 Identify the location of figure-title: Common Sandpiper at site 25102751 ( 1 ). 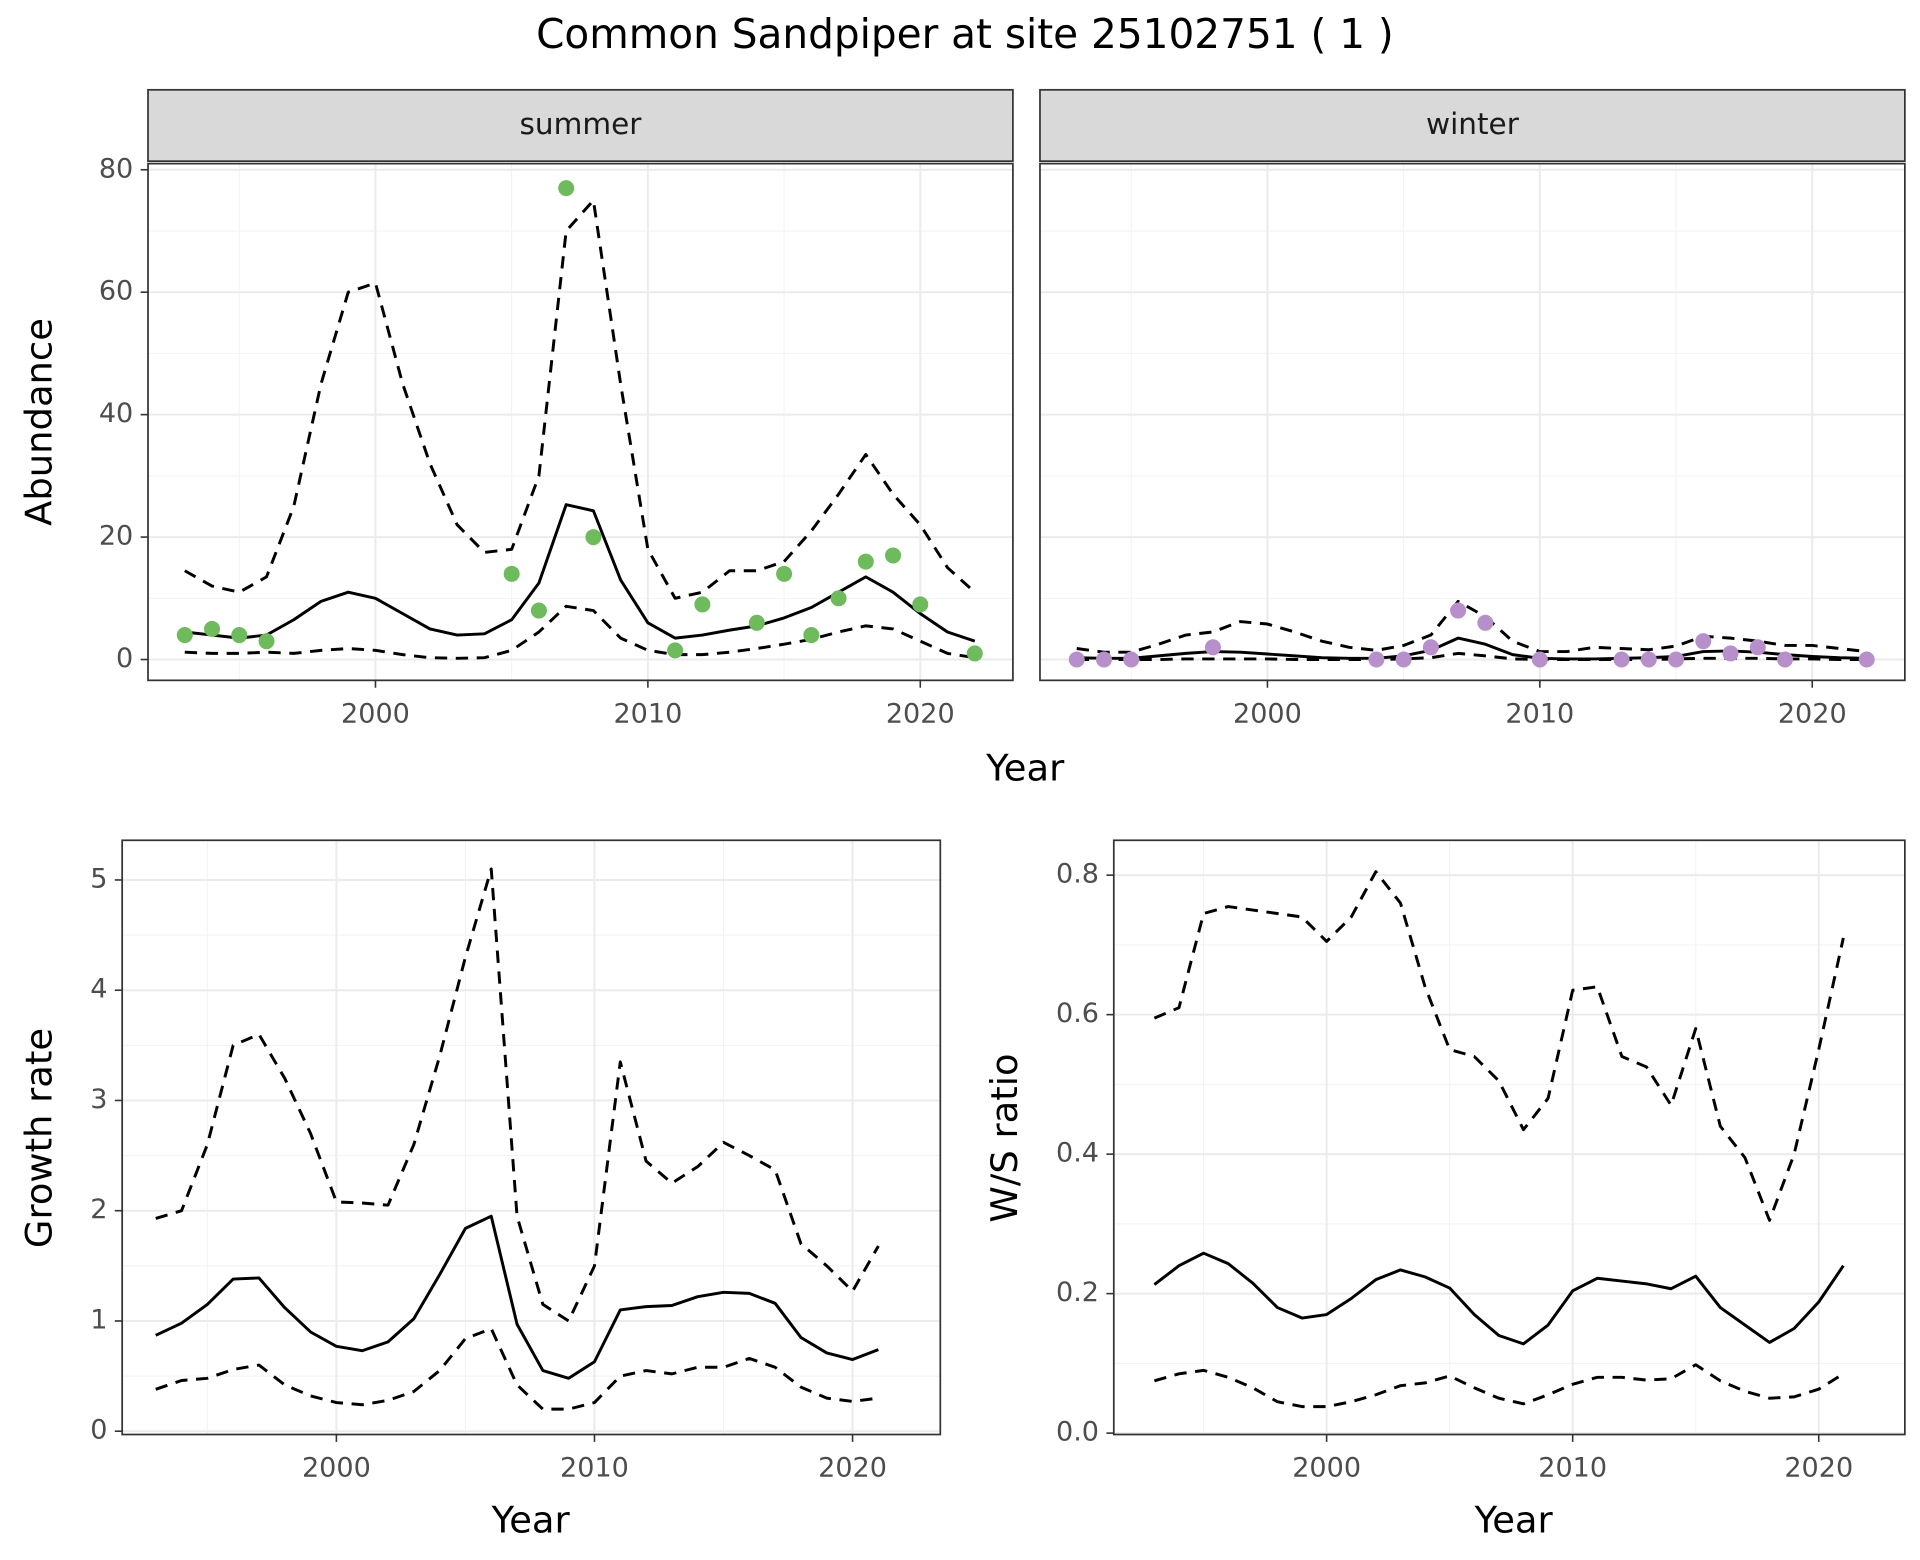
(965, 34).